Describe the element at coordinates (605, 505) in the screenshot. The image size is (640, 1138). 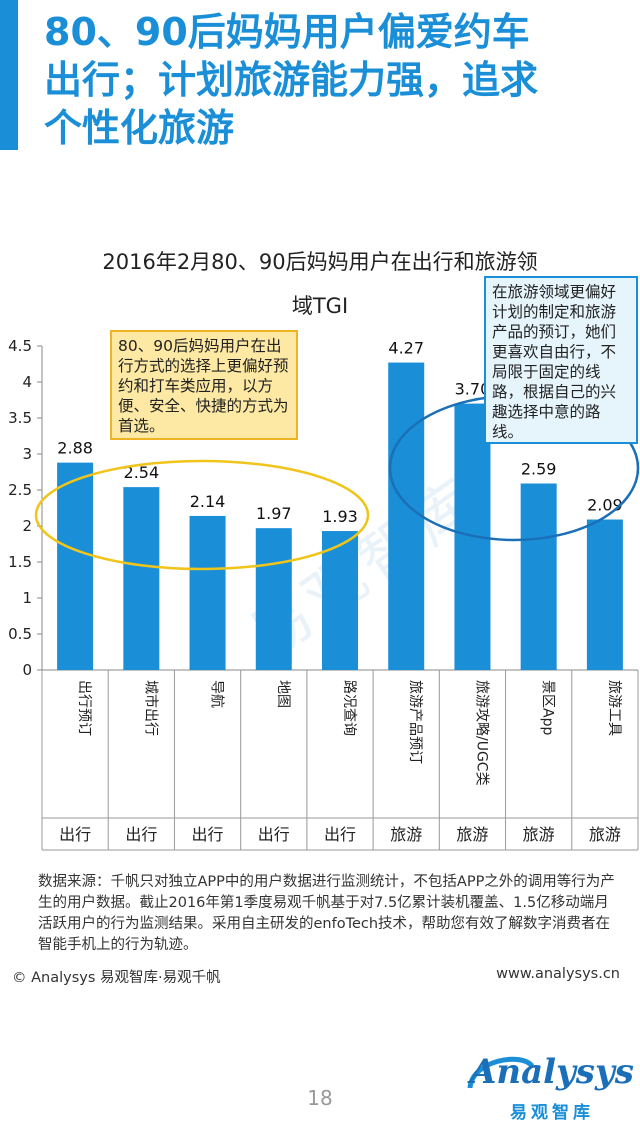
I see `bar-value-label: 2.09` at that location.